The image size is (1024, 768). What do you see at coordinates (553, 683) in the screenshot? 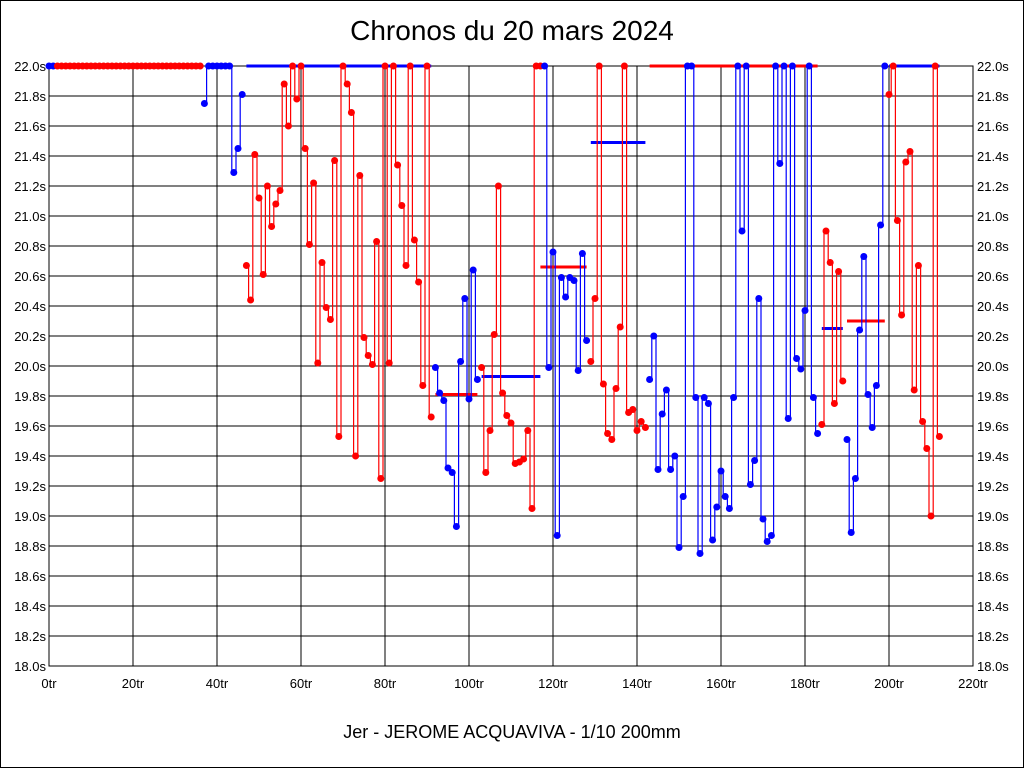
I see `x-tick-label: 120tr` at bounding box center [553, 683].